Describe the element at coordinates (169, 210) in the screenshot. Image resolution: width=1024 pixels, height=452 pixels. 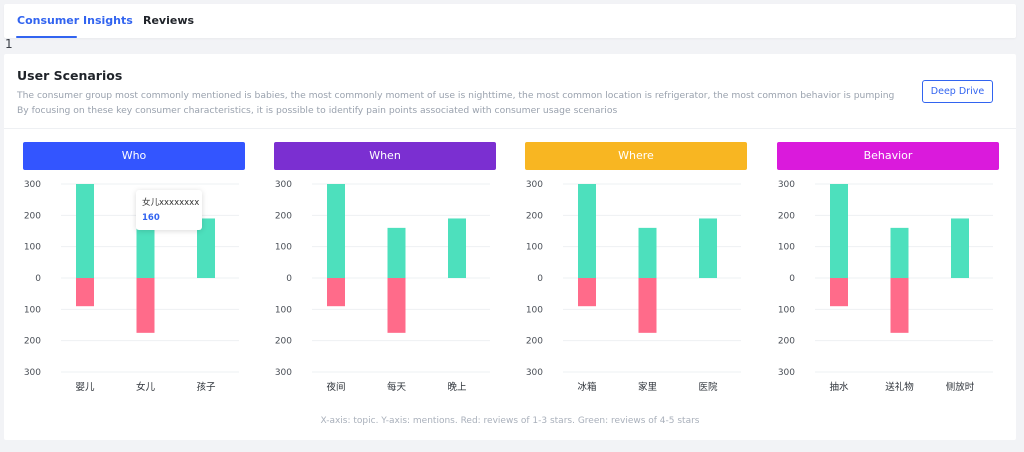
I see `chart-tooltip: 女儿xxxxxxxx 160` at that location.